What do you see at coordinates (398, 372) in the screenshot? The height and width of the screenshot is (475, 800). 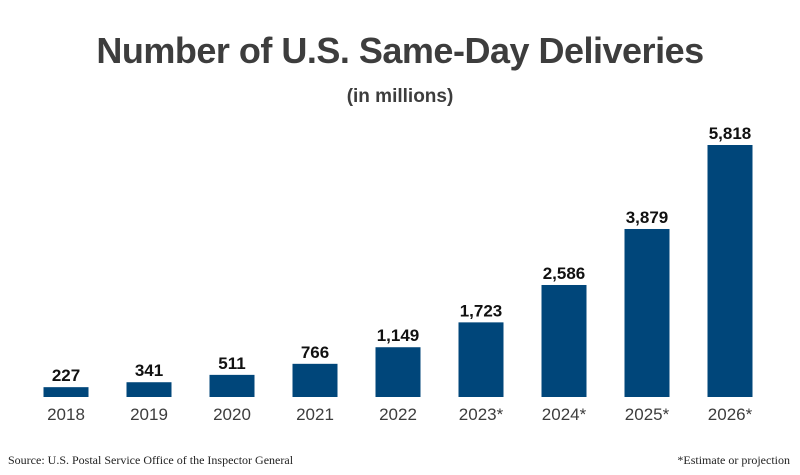 I see `bar-2022` at bounding box center [398, 372].